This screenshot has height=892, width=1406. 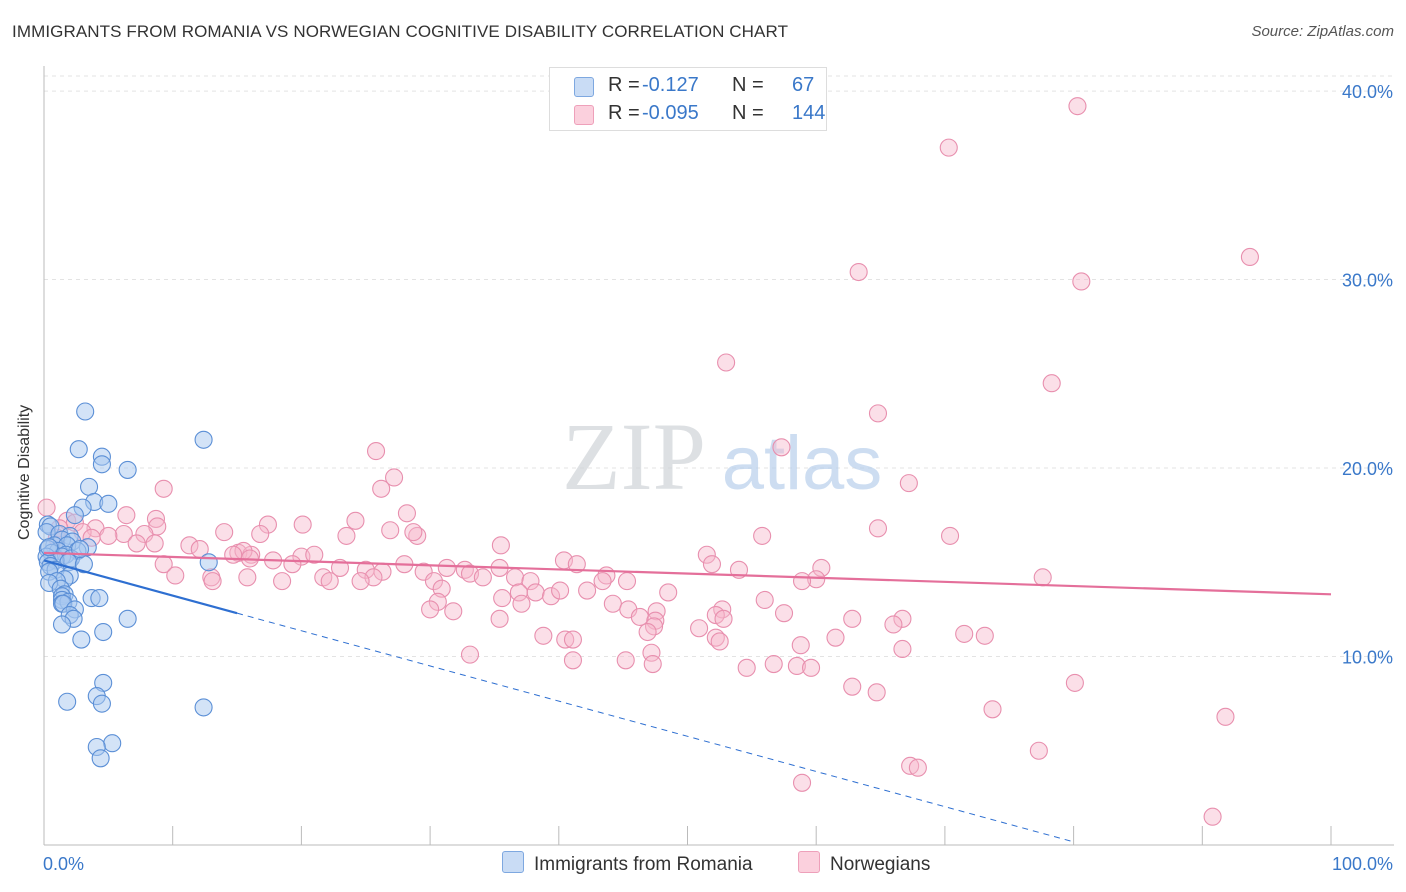 What do you see at coordinates (670, 85) in the screenshot?
I see `legend-r-value: -0.127` at bounding box center [670, 85].